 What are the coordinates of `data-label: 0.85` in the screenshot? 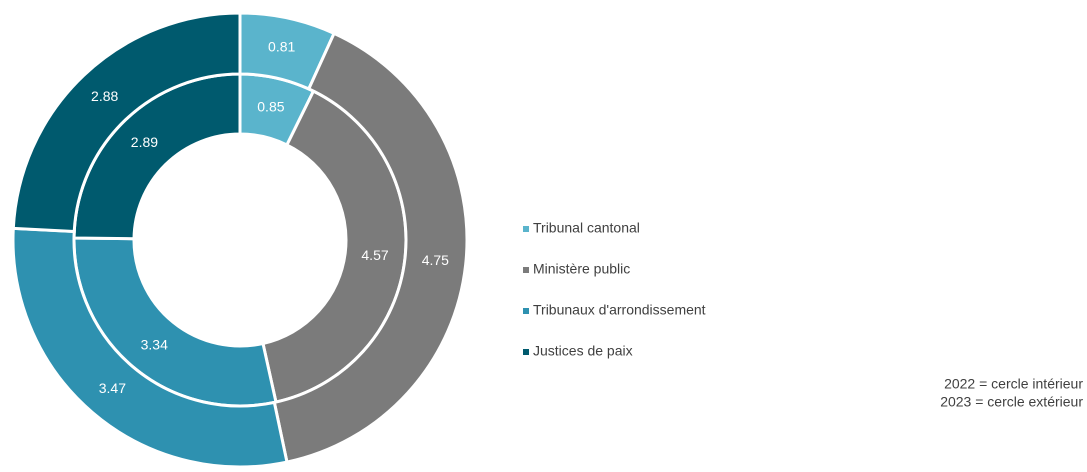 It's located at (270, 106).